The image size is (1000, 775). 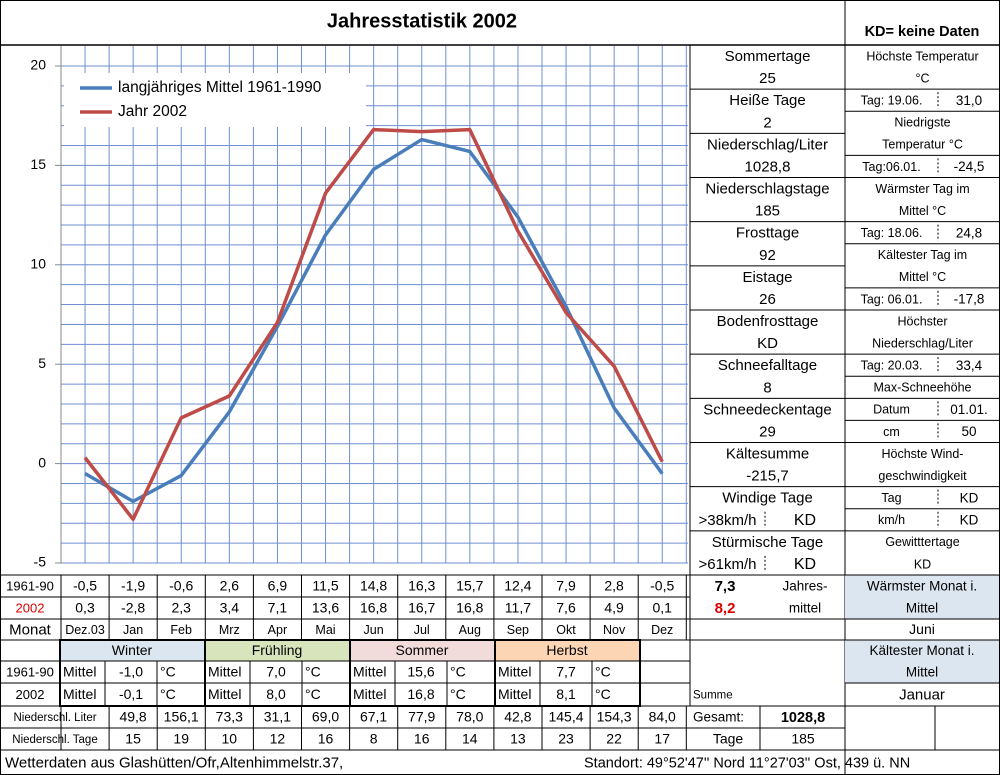 What do you see at coordinates (220, 87) in the screenshot?
I see `legend-label: langjähriges Mittel 1961-1990` at bounding box center [220, 87].